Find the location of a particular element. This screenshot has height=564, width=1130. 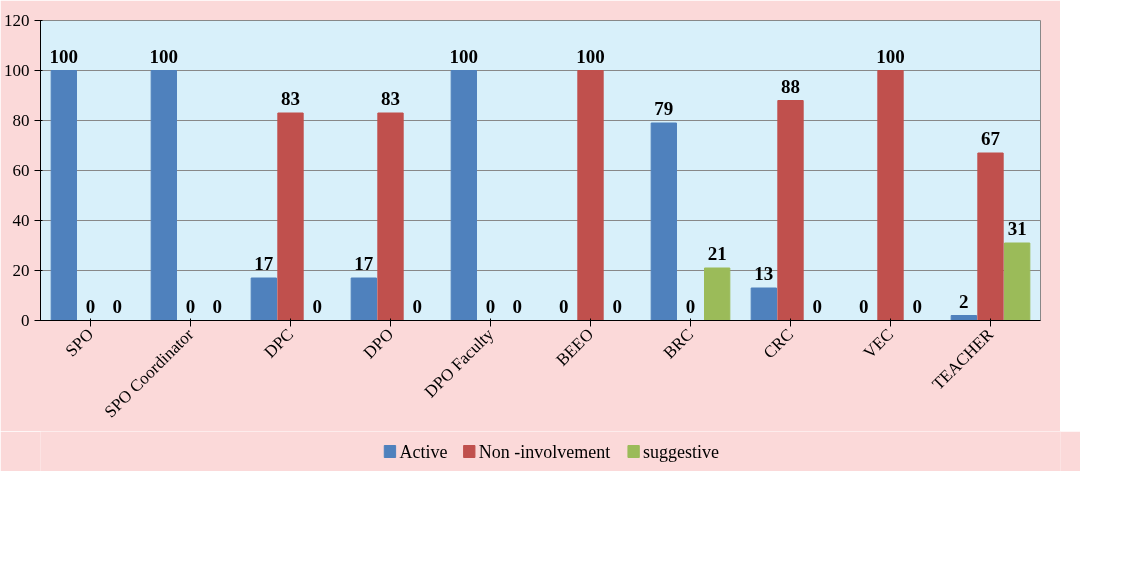

y-tick-label: 120 is located at coordinates (17, 20).